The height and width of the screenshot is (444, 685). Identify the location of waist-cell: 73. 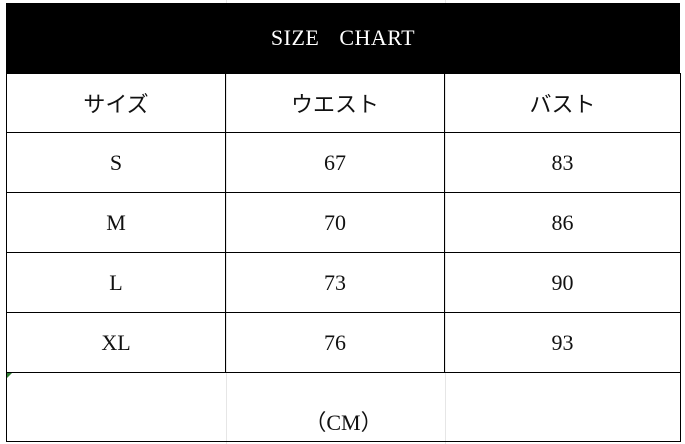
(335, 282).